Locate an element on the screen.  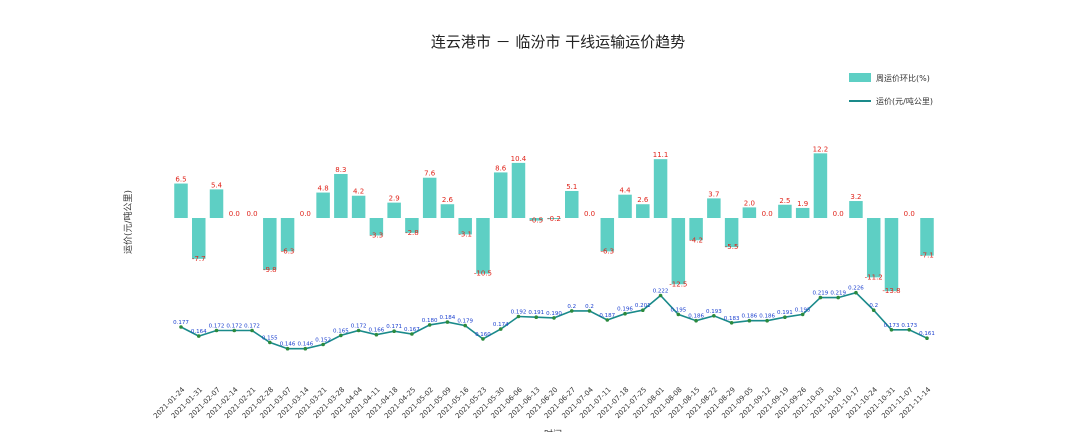
bar-value-label: 8.3 is located at coordinates (340, 170).